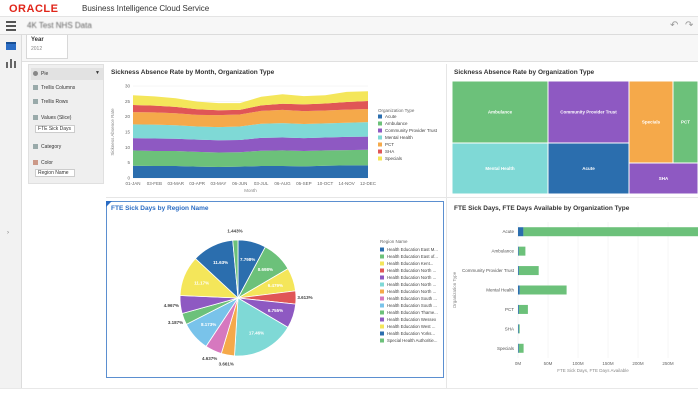 This screenshot has height=400, width=698. Describe the element at coordinates (250, 144) in the screenshot. I see `area-series-community-provider-trust` at that location.